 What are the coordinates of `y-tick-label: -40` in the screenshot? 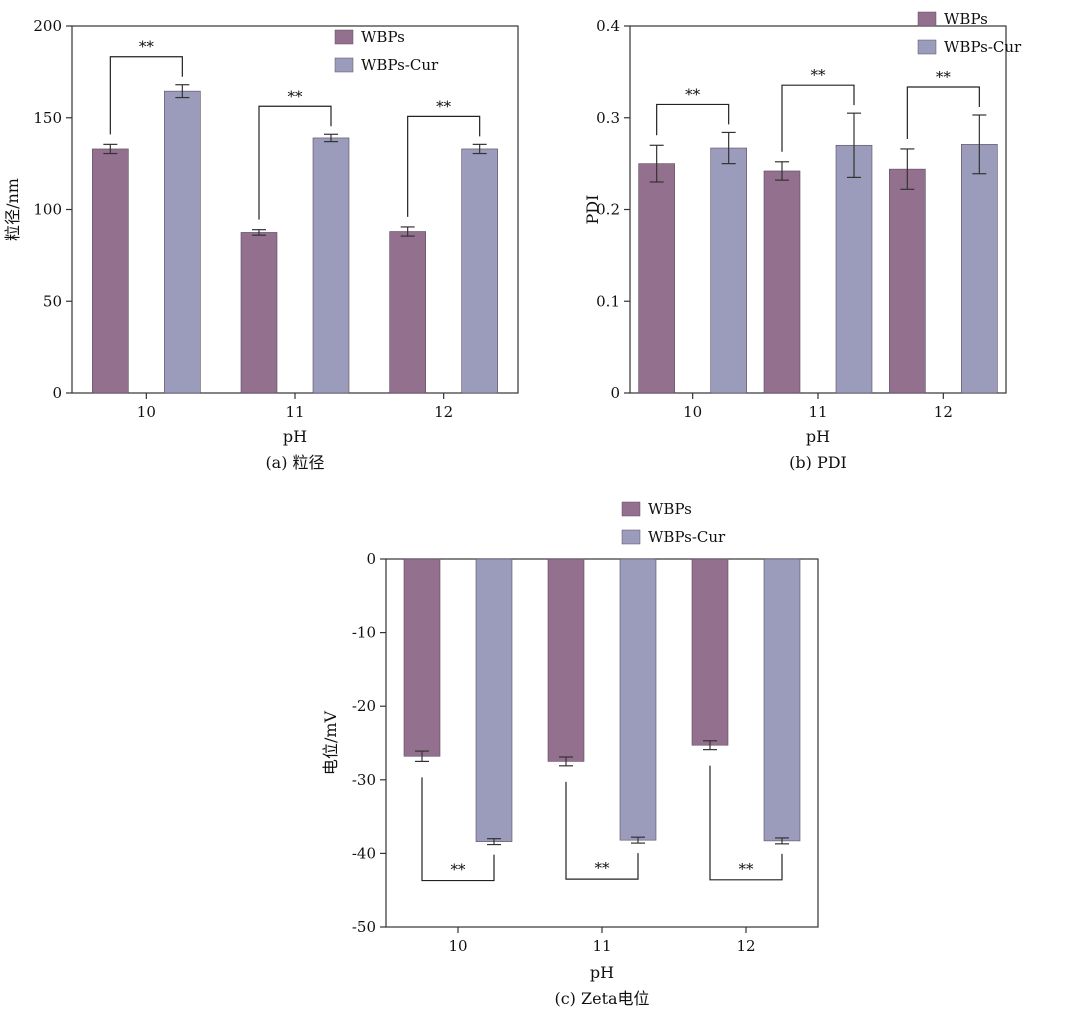 It's located at (364, 853).